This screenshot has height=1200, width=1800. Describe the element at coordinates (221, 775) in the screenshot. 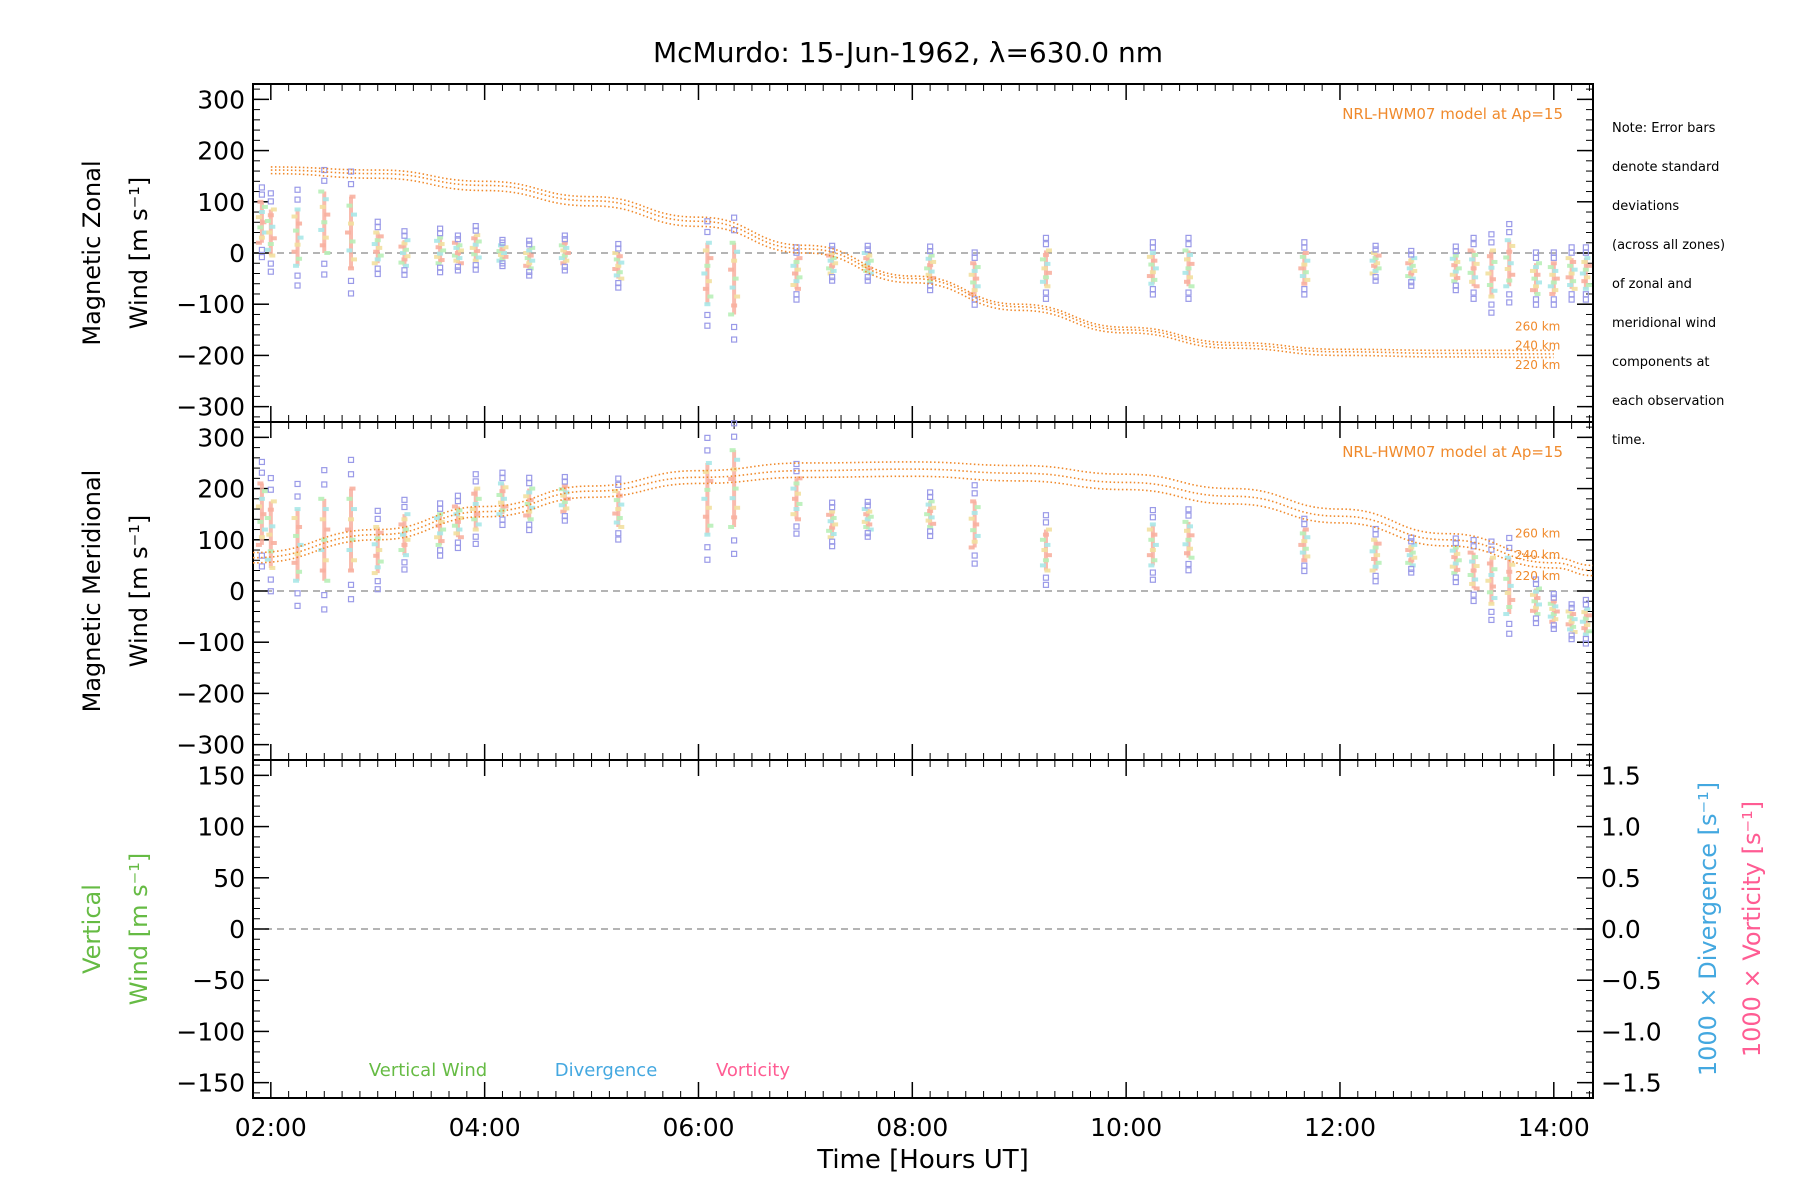

I see `y-tick-label: 150` at that location.